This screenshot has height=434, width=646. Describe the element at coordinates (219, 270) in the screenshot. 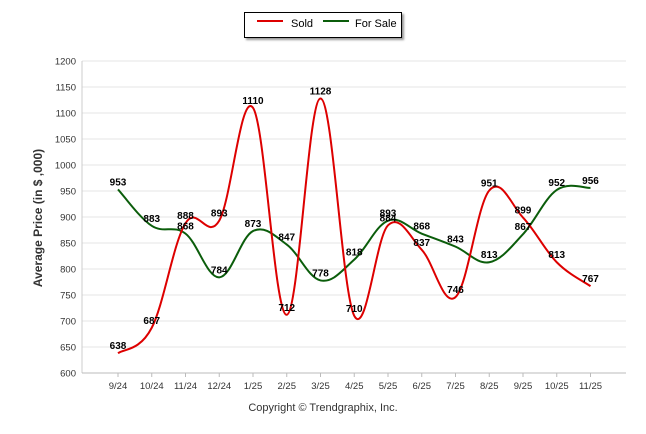

I see `data-label-for-sale: 784` at that location.